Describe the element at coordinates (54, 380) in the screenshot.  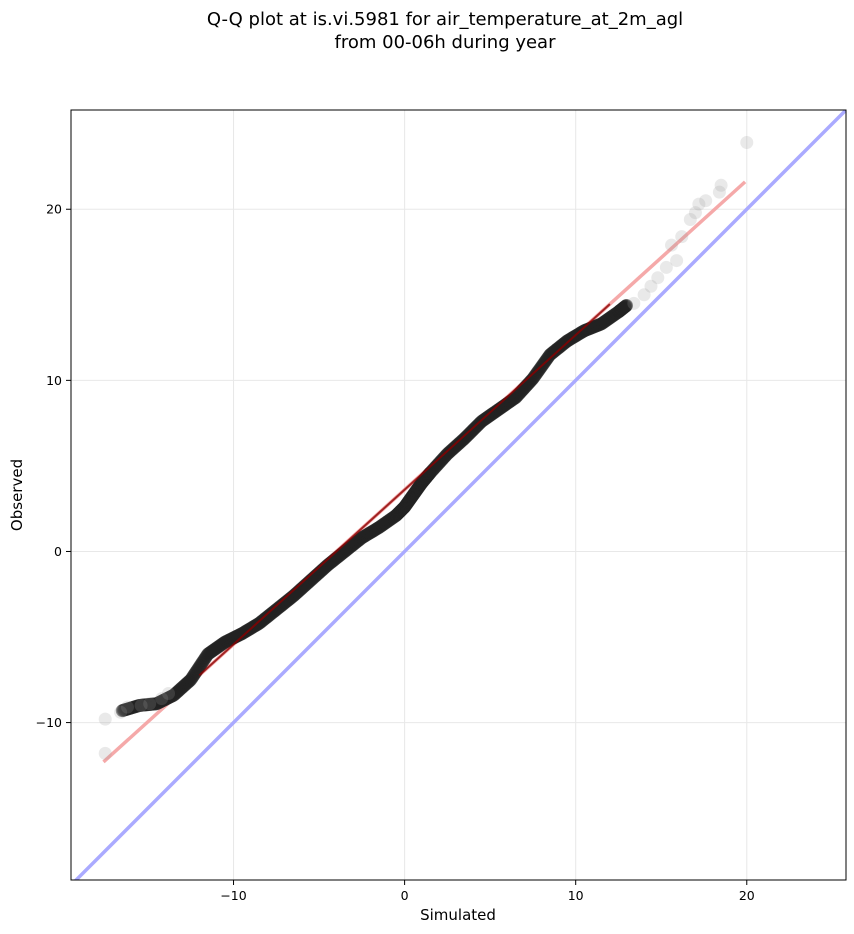
I see `y-tick-label: 10` at that location.